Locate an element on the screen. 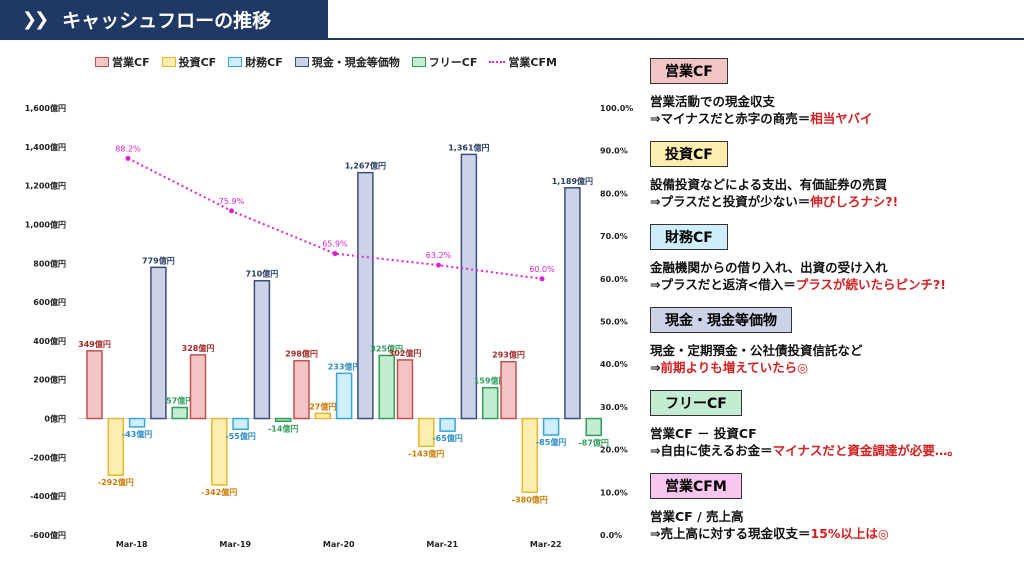  panel-line1: 金融機関からの借り入れ、出資の受け入れ is located at coordinates (769, 267).